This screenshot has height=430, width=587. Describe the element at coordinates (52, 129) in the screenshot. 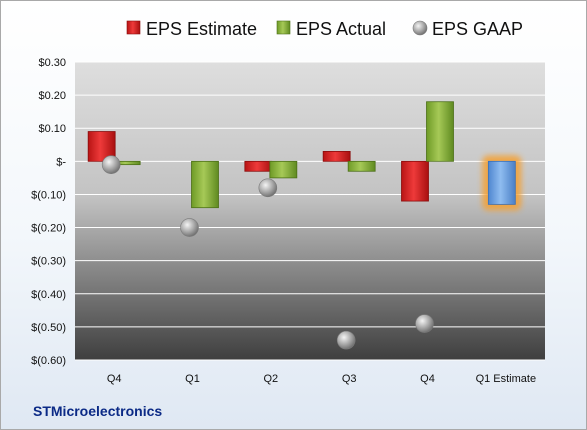

I see `y-tick-label: $0.10` at that location.